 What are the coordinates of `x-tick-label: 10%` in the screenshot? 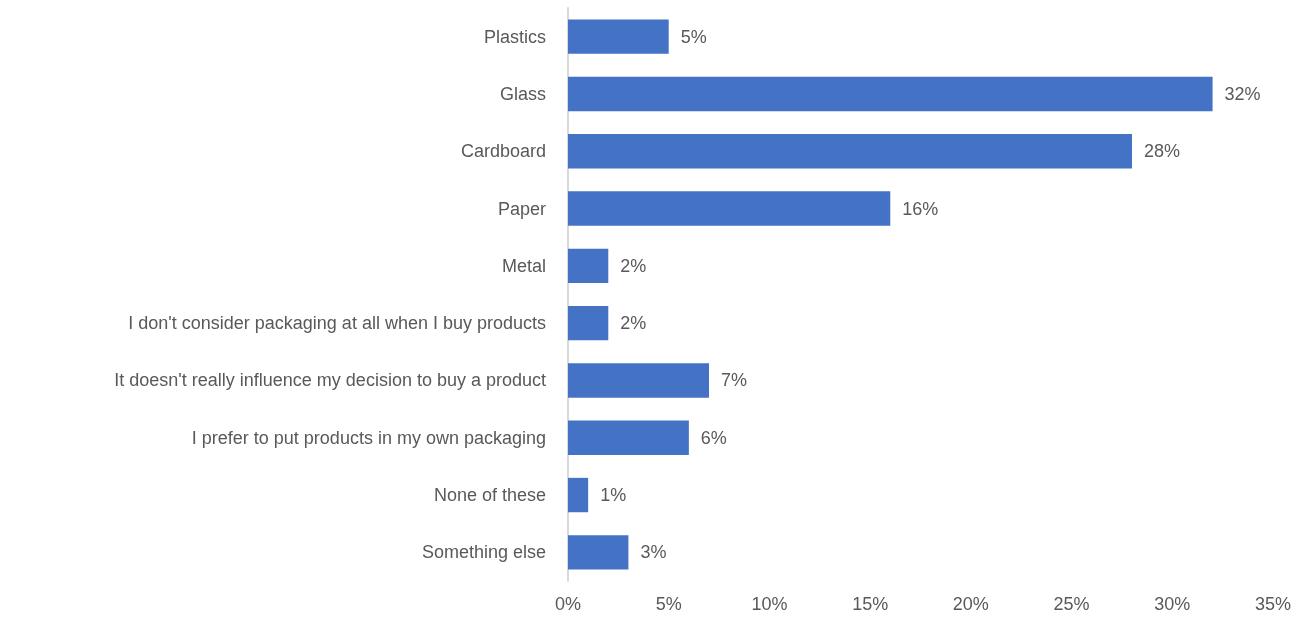 It's located at (769, 604).